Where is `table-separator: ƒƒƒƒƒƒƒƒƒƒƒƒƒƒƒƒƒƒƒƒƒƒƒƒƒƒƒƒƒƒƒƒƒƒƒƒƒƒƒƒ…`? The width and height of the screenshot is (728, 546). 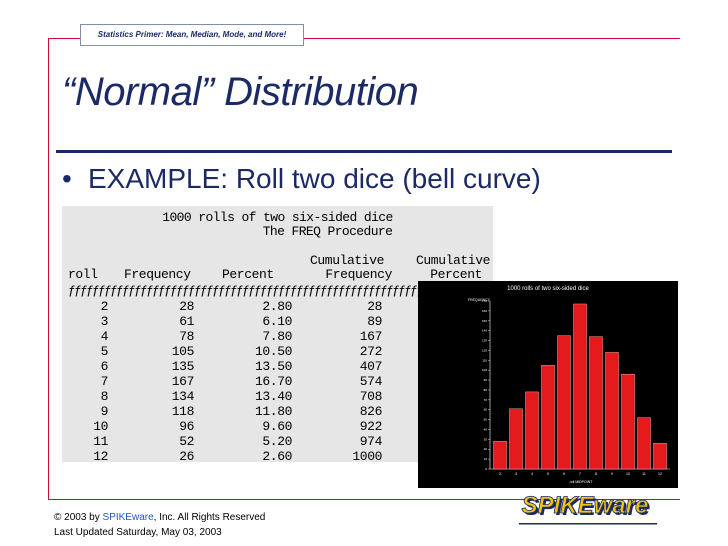
table-separator: ƒƒƒƒƒƒƒƒƒƒƒƒƒƒƒƒƒƒƒƒƒƒƒƒƒƒƒƒƒƒƒƒƒƒƒƒƒƒƒƒ… is located at coordinates (280, 290).